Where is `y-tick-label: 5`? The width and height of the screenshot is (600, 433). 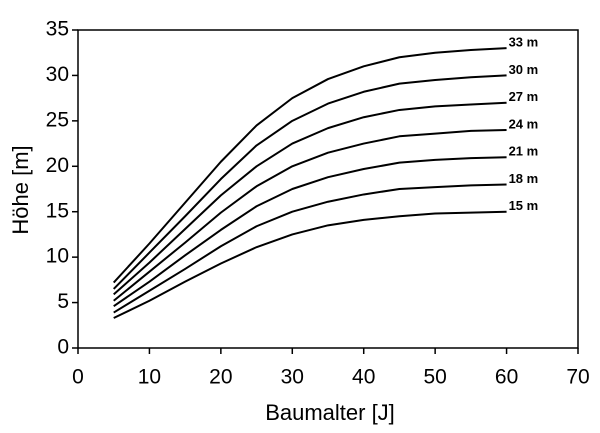 y-tick-label: 5 is located at coordinates (63, 301).